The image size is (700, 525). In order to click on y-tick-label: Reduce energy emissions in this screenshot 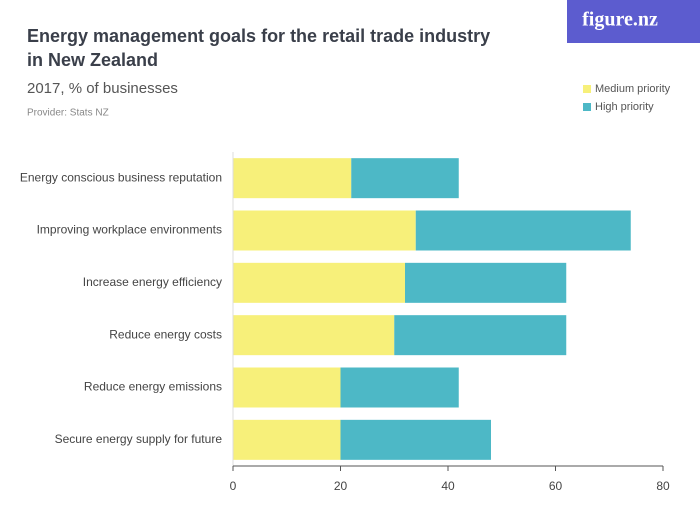, I will do `click(153, 387)`.